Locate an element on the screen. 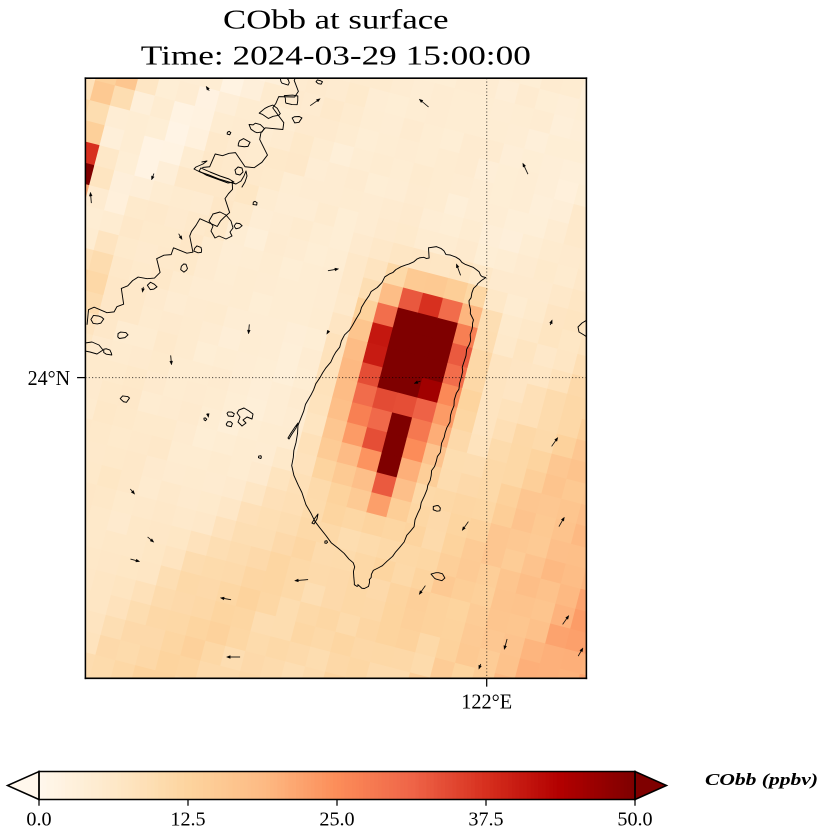  svg-text: CObb at surface is located at coordinates (336, 20).